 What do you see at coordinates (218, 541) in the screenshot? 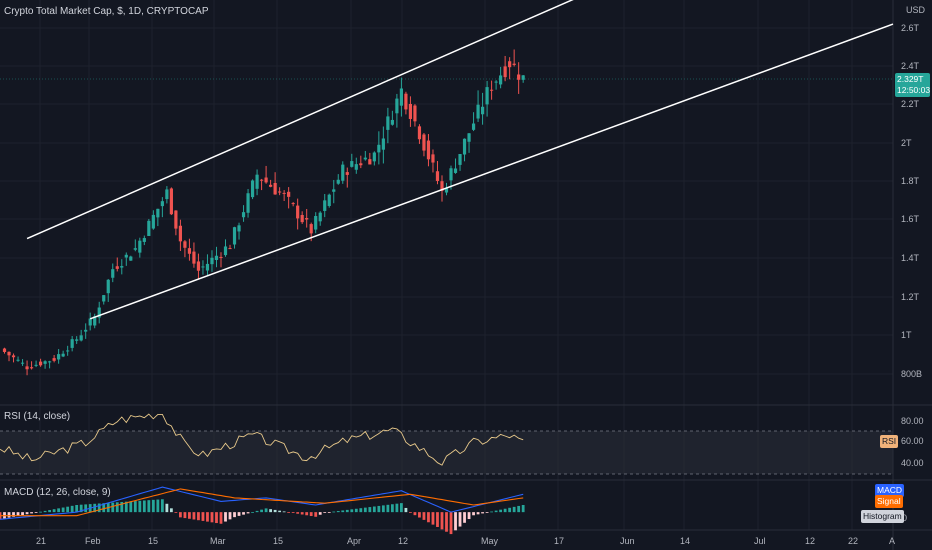
I see `time-tick: Mar` at bounding box center [218, 541].